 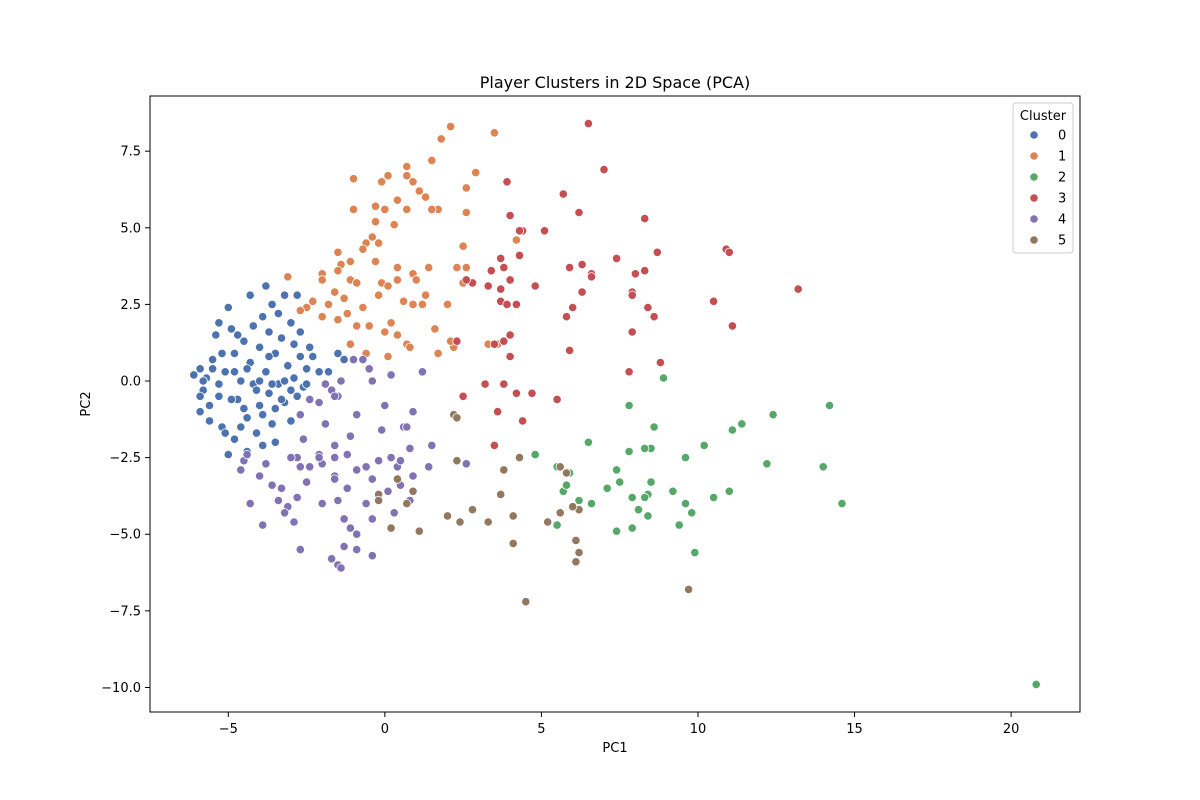 What do you see at coordinates (121, 688) in the screenshot?
I see `y-tick-label: −10.0` at bounding box center [121, 688].